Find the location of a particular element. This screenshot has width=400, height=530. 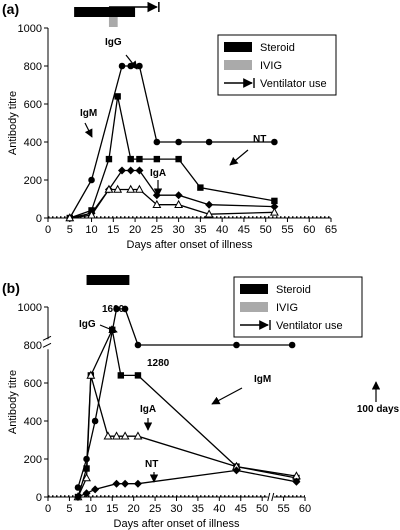

x-tick-label: 50 is located at coordinates (266, 230).